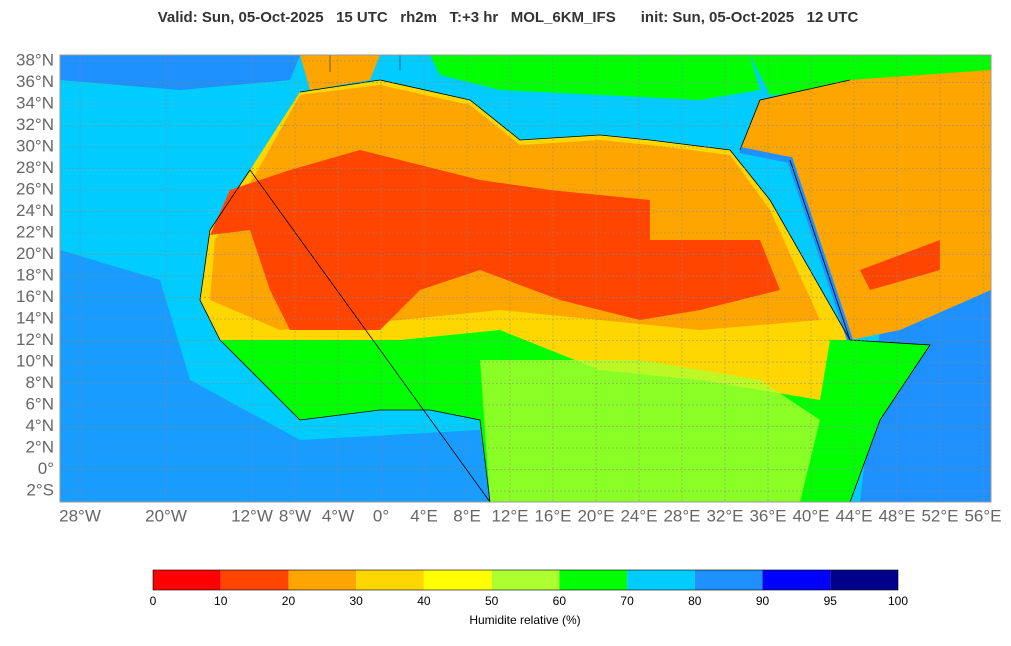 The height and width of the screenshot is (646, 1011). Describe the element at coordinates (35, 124) in the screenshot. I see `lat-label: 32°N` at that location.